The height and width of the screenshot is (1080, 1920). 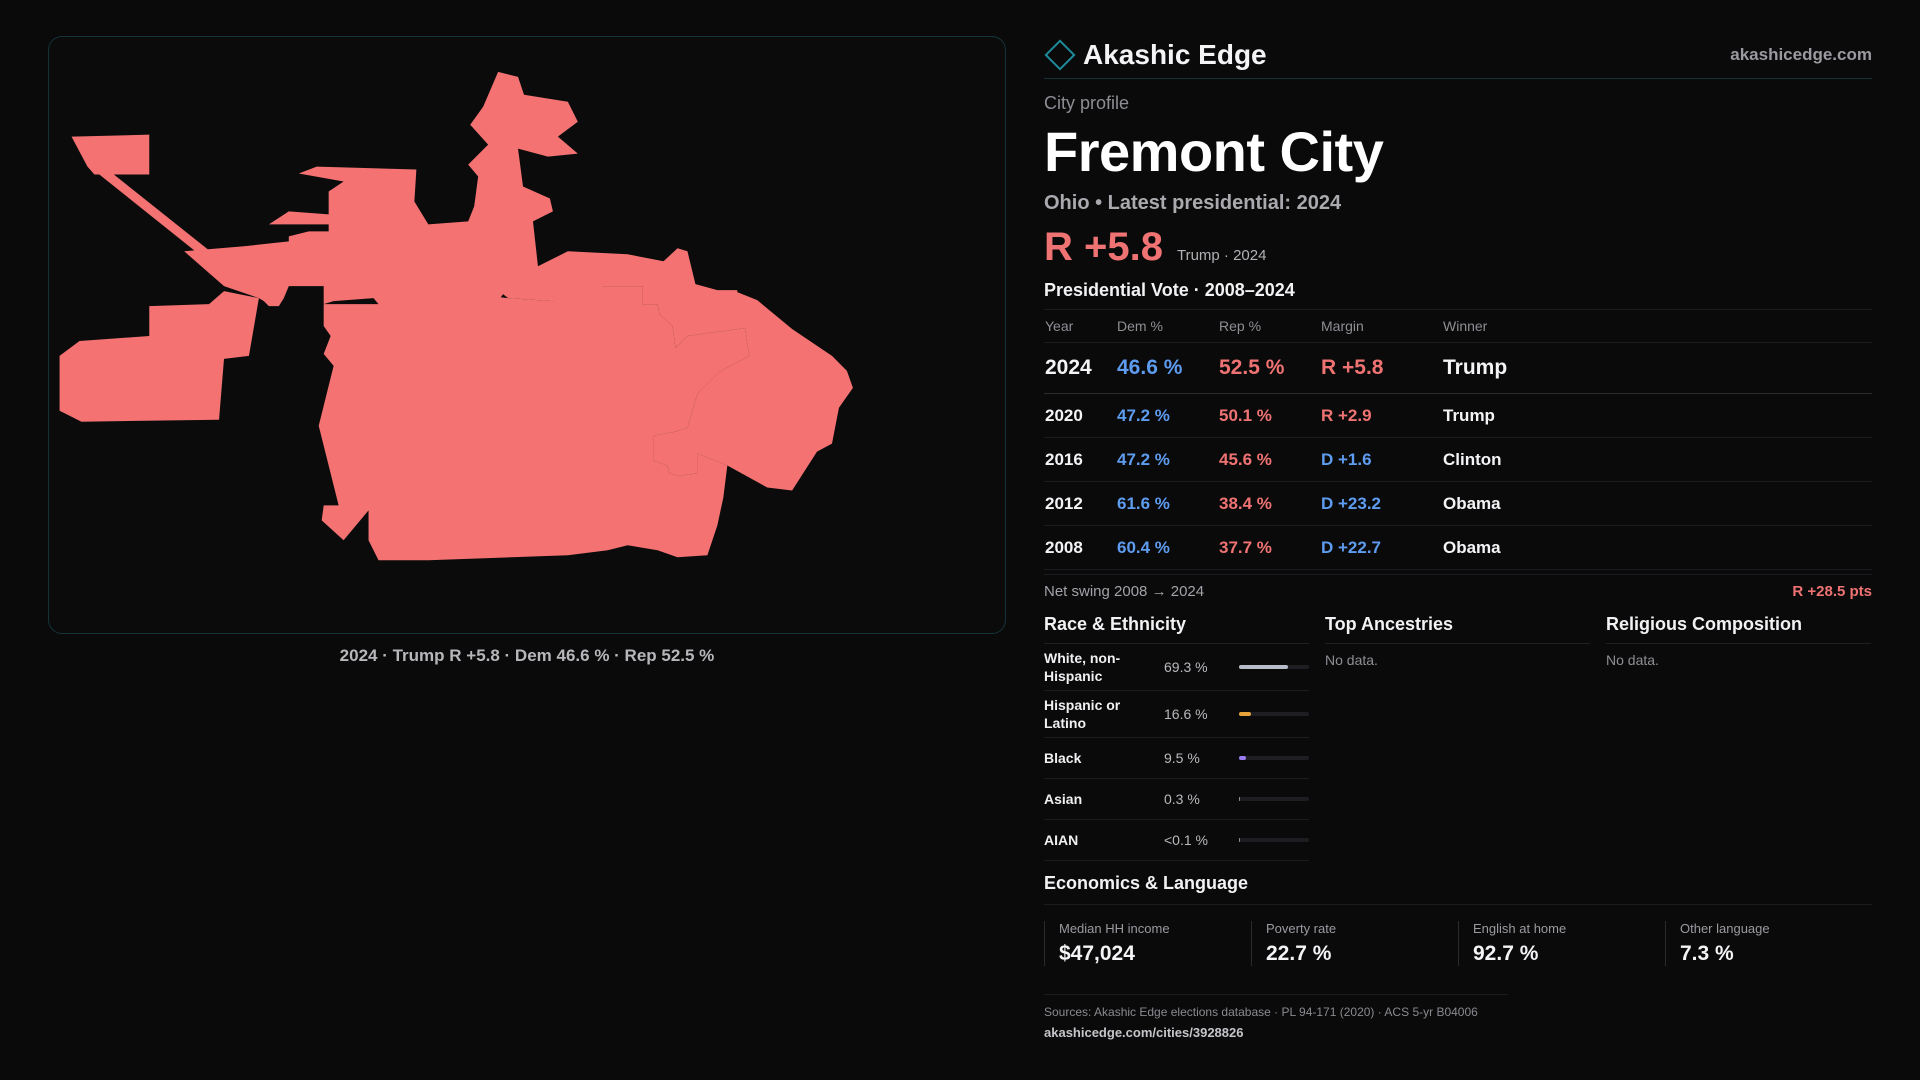 I want to click on race-value: 69.3 %, so click(x=1186, y=667).